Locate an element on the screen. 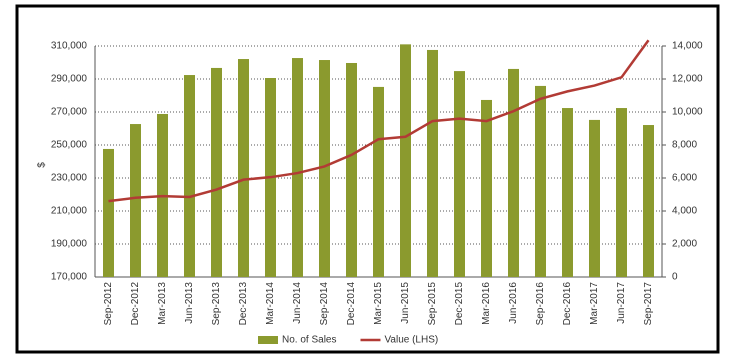 The width and height of the screenshot is (746, 360). legend-swatch is located at coordinates (268, 340).